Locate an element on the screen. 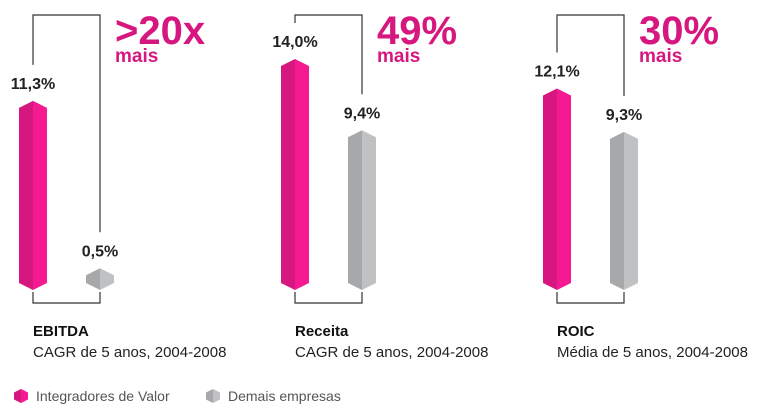 This screenshot has width=781, height=404. annotation: >20x is located at coordinates (160, 31).